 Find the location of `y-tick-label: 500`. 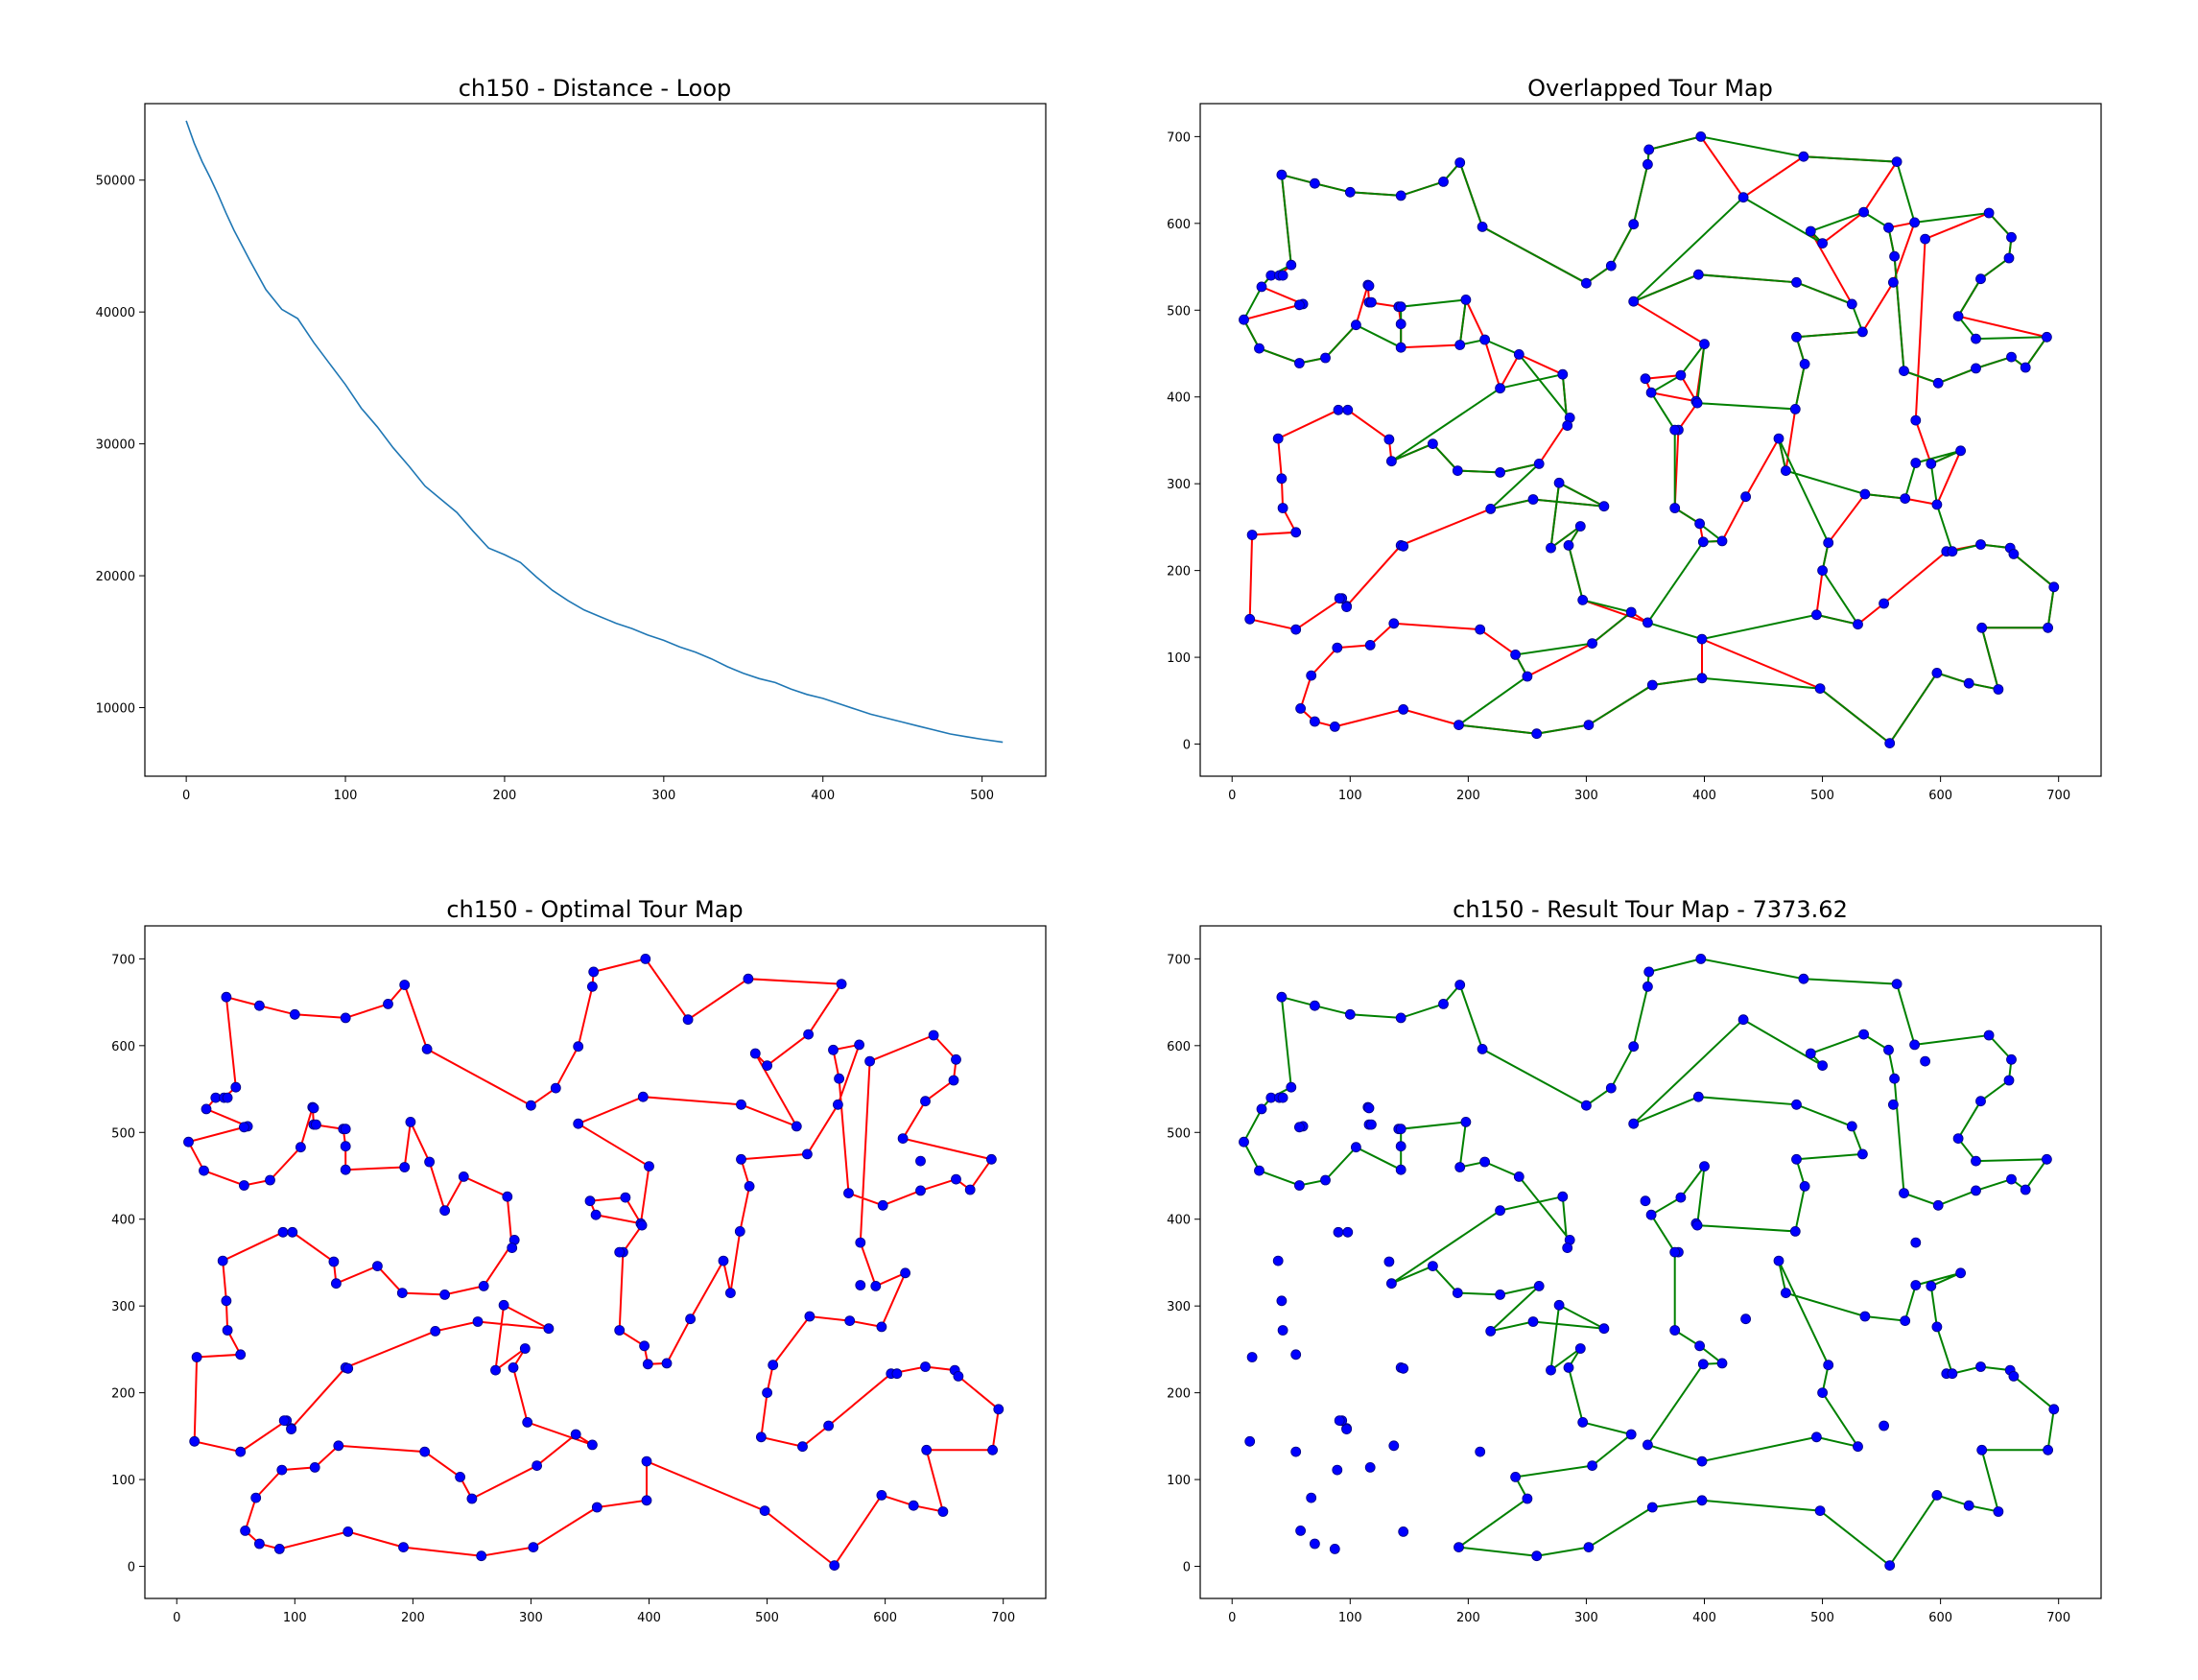

y-tick-label: 500 is located at coordinates (123, 1133).